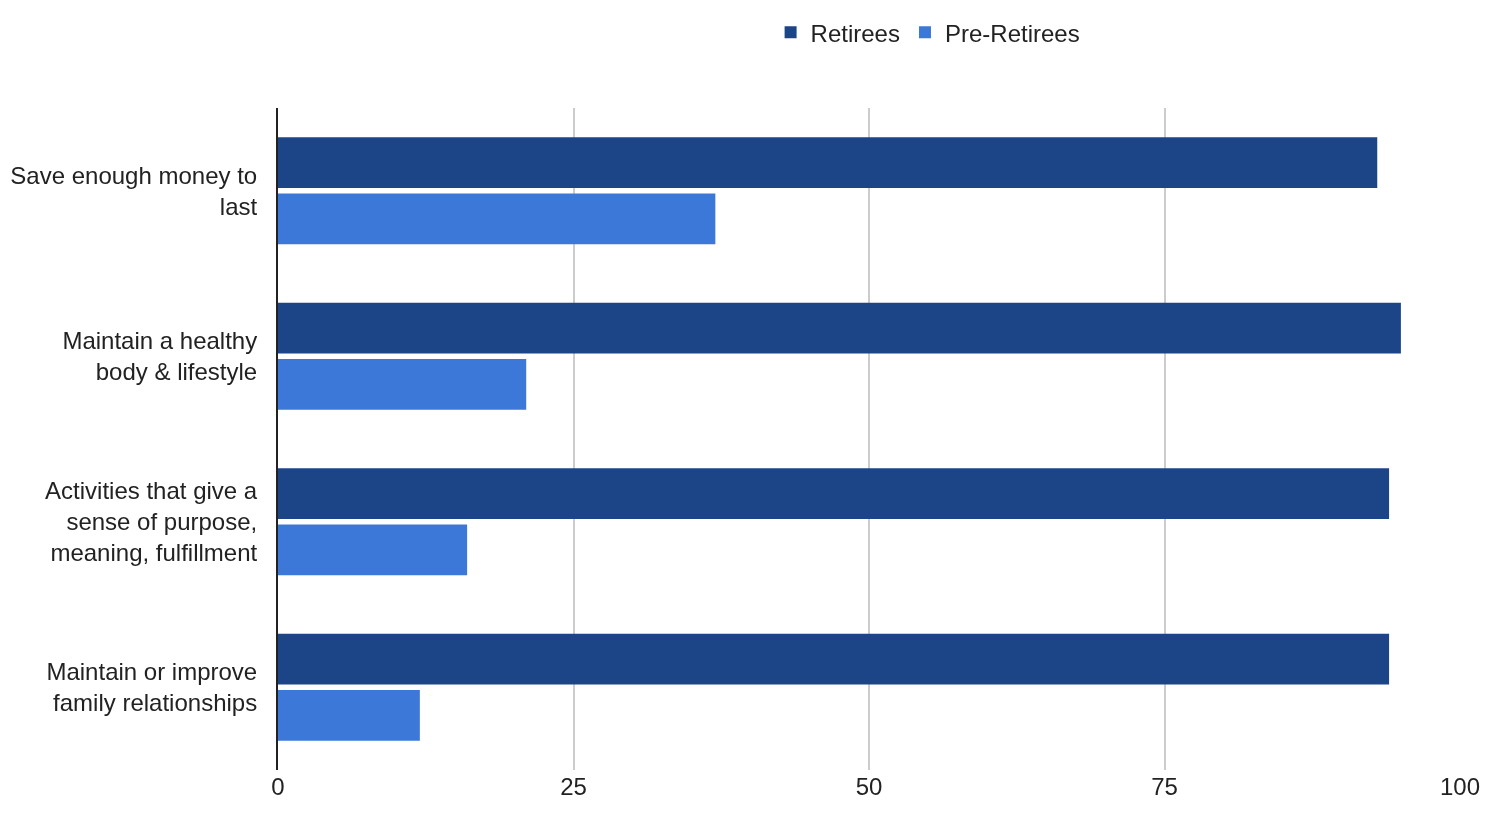  I want to click on x-tick-label: 100, so click(1460, 786).